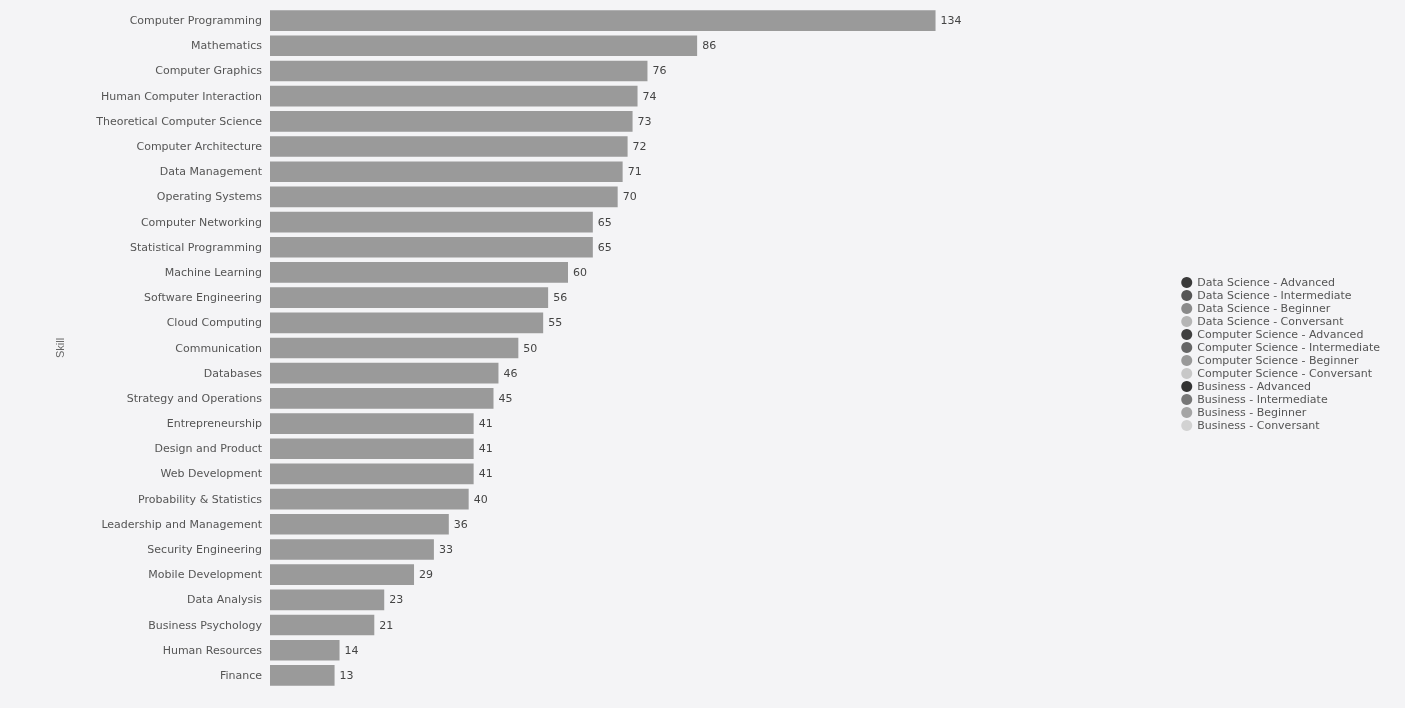 The height and width of the screenshot is (708, 1405). Describe the element at coordinates (426, 575) in the screenshot. I see `data-label: 29` at that location.